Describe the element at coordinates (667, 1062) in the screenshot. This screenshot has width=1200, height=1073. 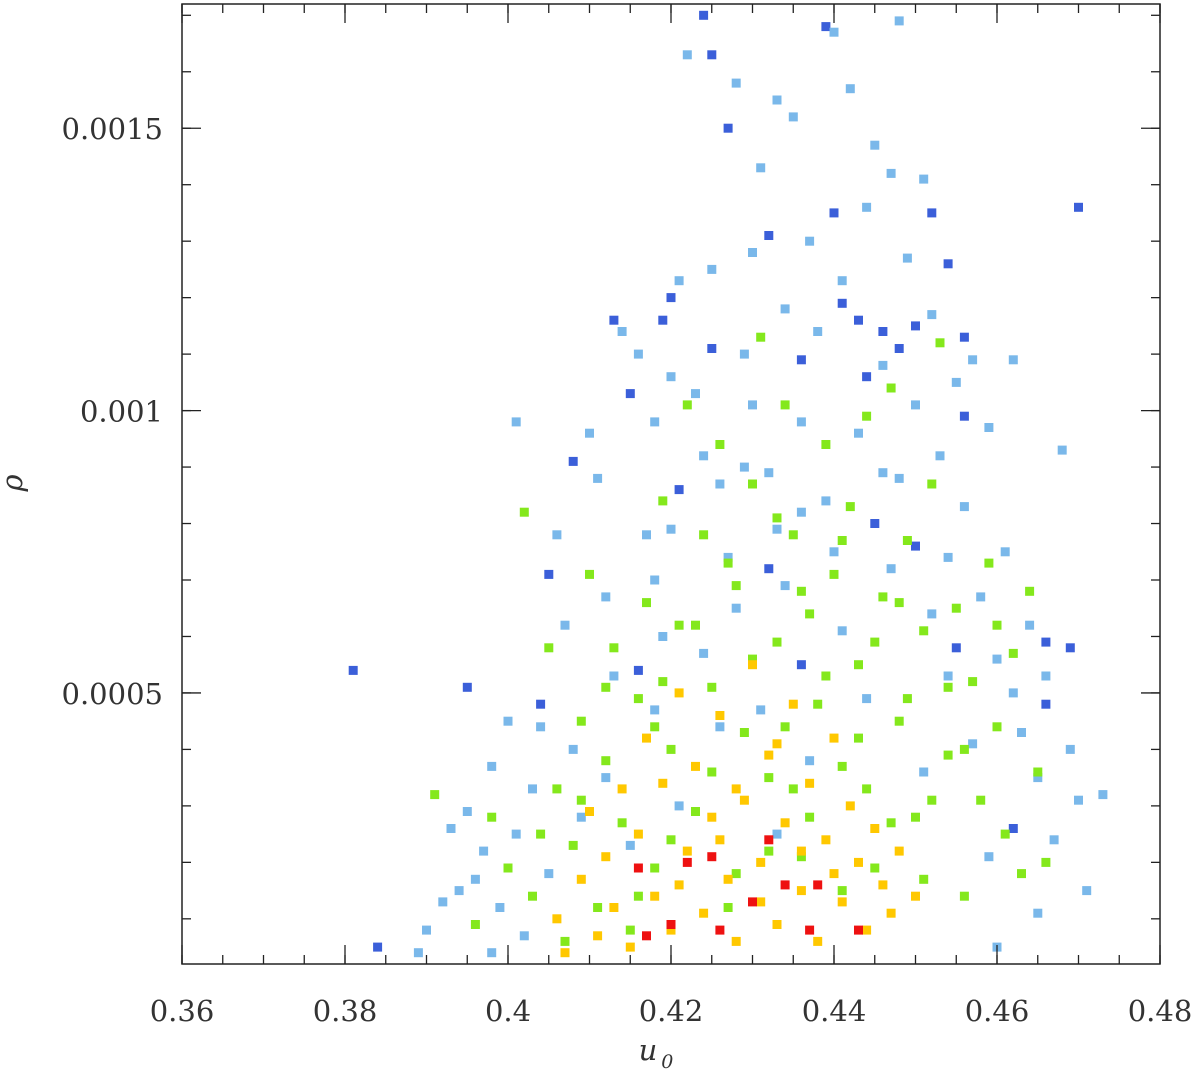
I see `x-axis-label-subscript: 0` at that location.